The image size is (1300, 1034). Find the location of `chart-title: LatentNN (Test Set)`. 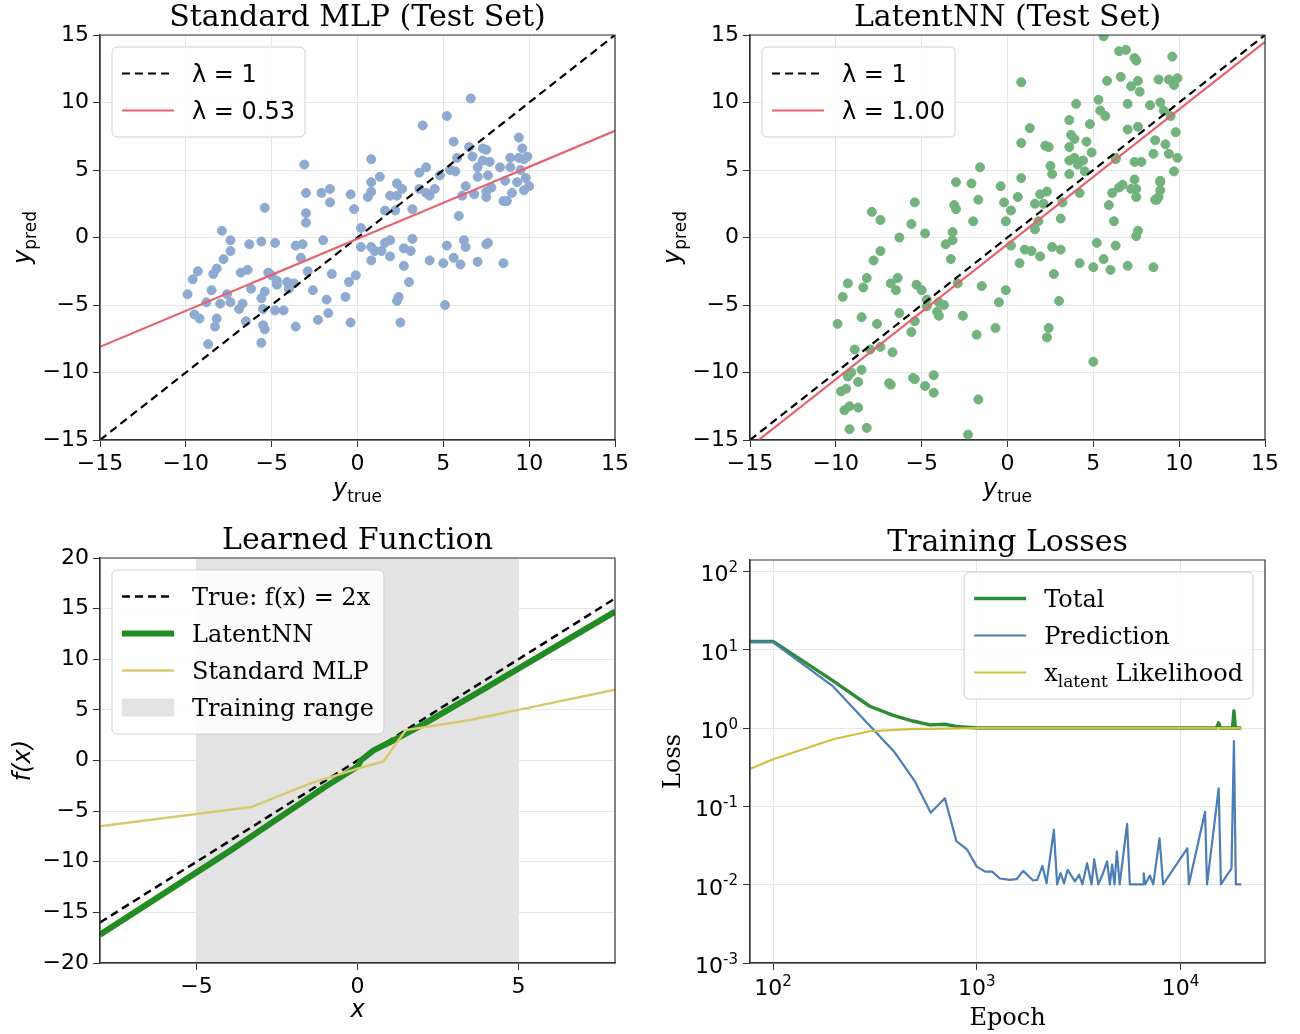

chart-title: LatentNN (Test Set) is located at coordinates (1007, 16).